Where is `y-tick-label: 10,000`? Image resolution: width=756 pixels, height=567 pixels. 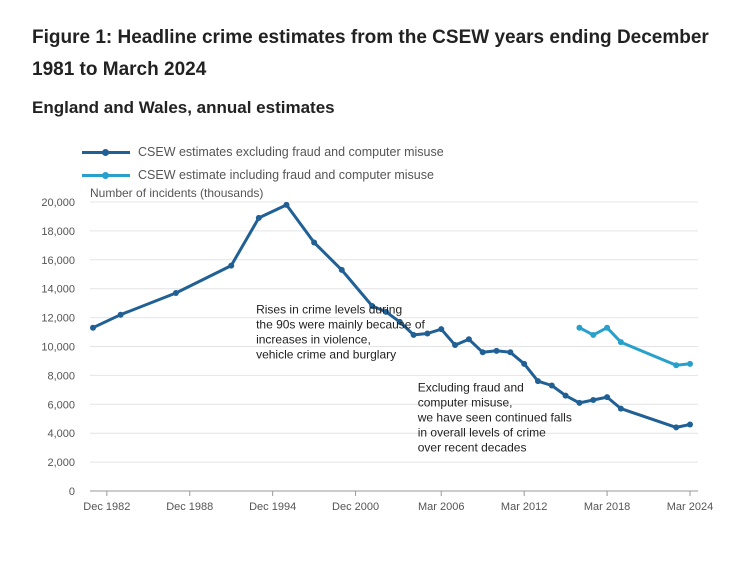 y-tick-label: 10,000 is located at coordinates (58, 348).